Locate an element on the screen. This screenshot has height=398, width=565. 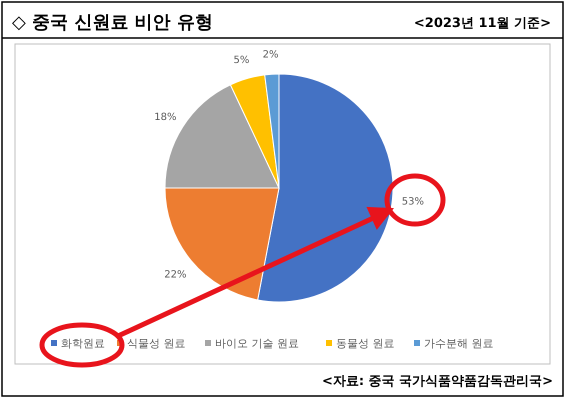
legend-label: 동물성 원료 is located at coordinates (365, 343).